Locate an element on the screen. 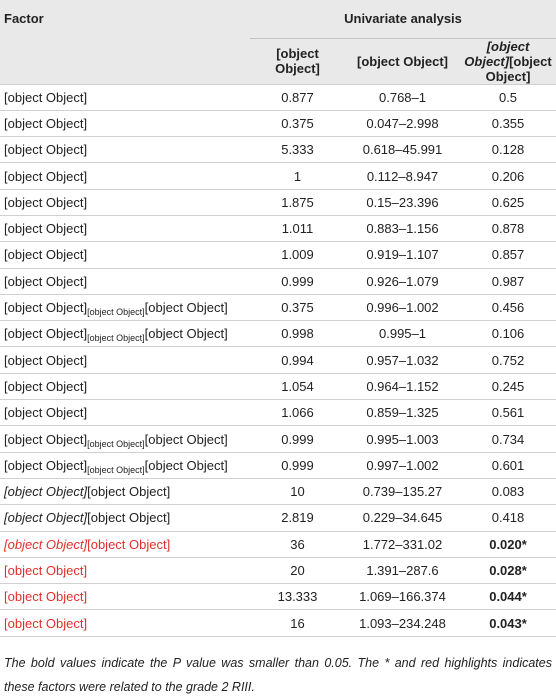  table-row: [object Object] 1.054 0.964–1.152 0.245 is located at coordinates (278, 387).